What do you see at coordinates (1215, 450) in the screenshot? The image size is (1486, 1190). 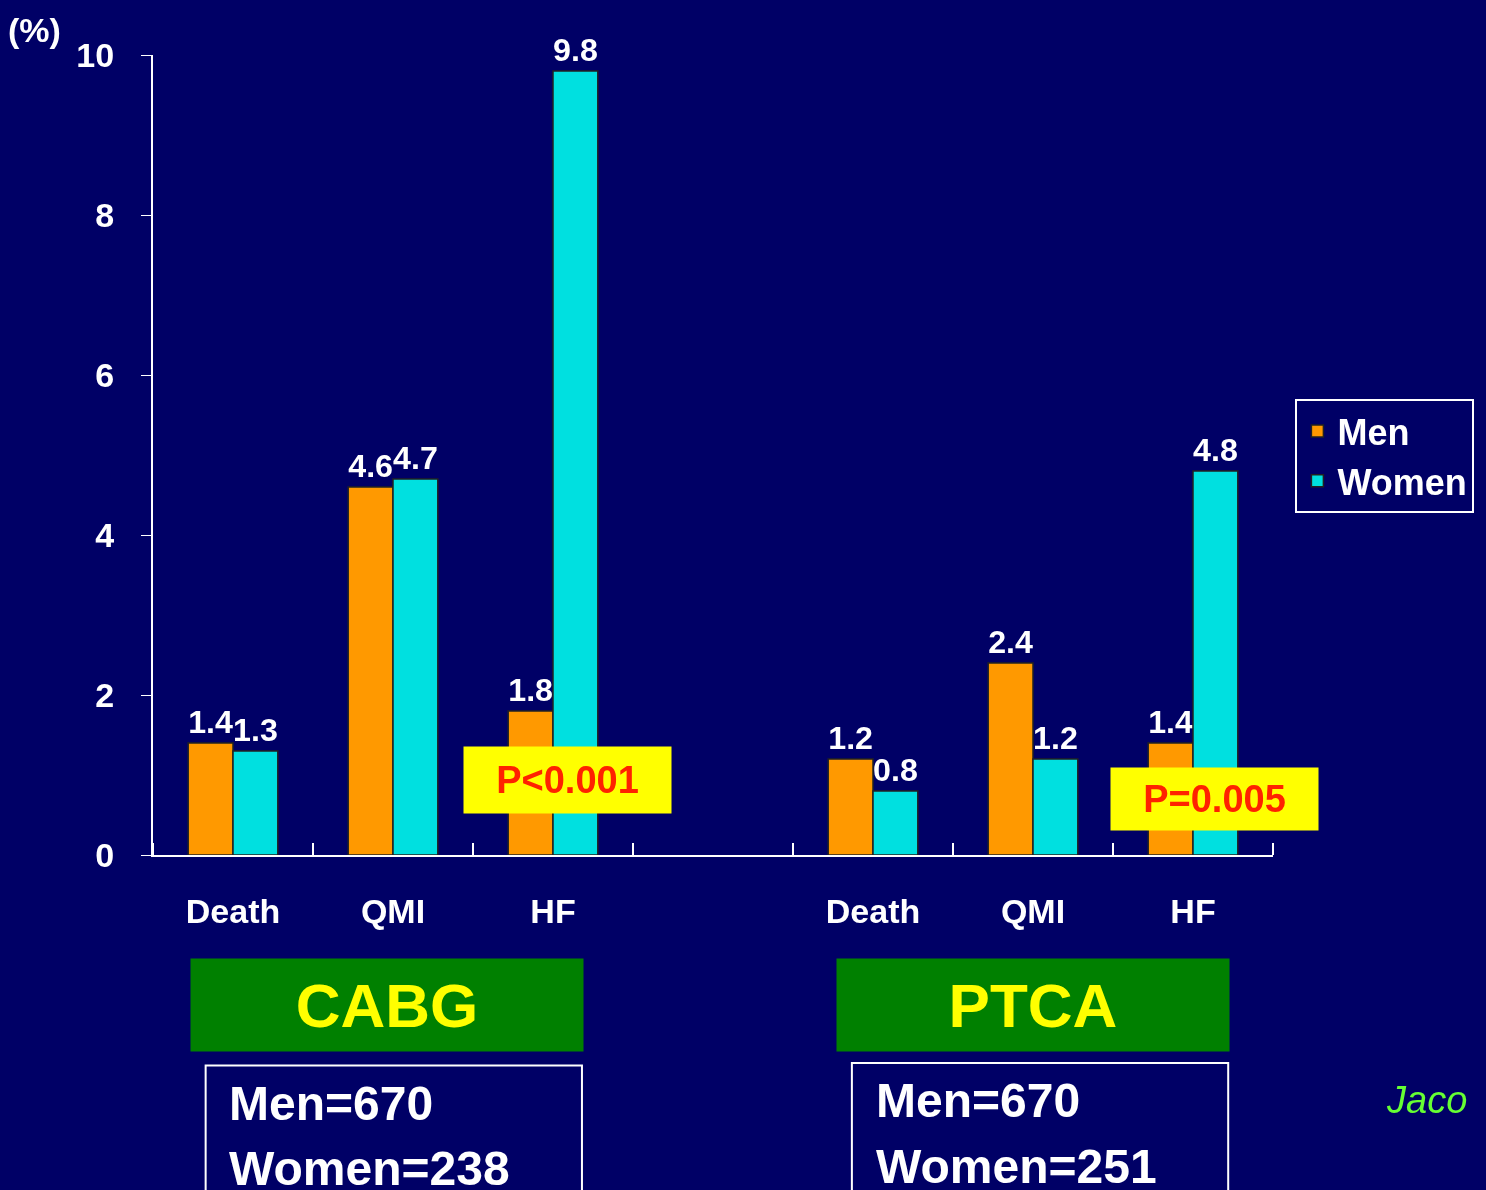 I see `data-label: 4.8` at bounding box center [1215, 450].